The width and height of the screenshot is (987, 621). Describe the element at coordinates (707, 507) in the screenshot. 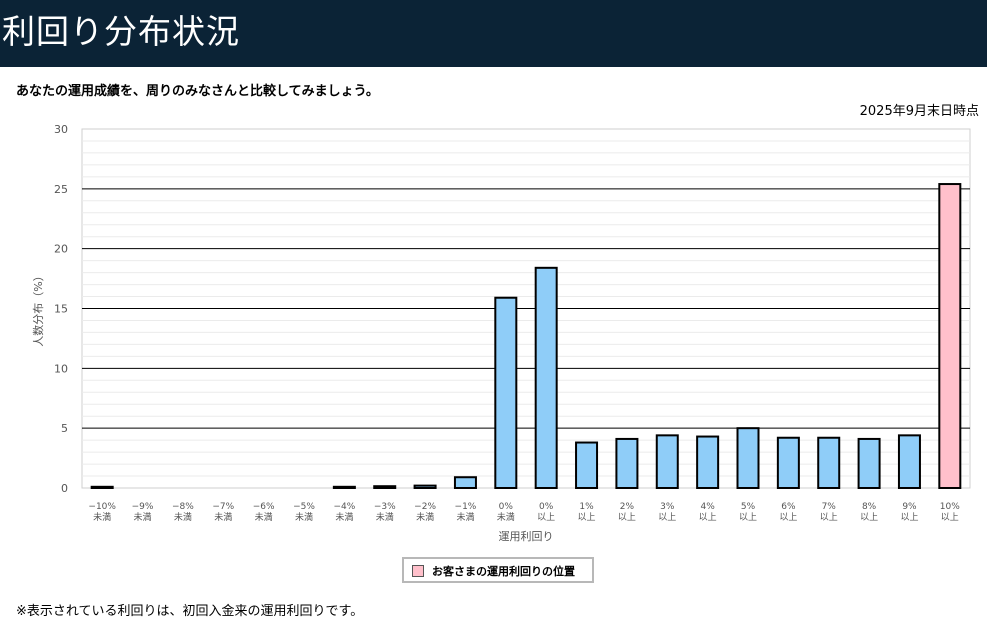

I see `x-tick-label: 4%` at that location.